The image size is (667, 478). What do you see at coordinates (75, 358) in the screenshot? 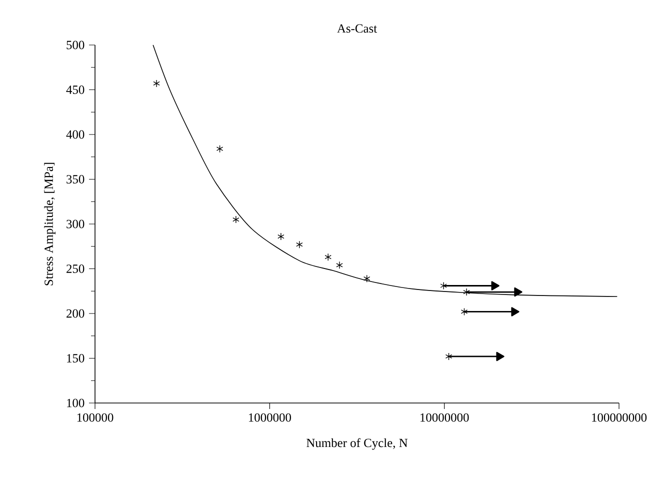
I see `y-tick-label: 150` at bounding box center [75, 358].